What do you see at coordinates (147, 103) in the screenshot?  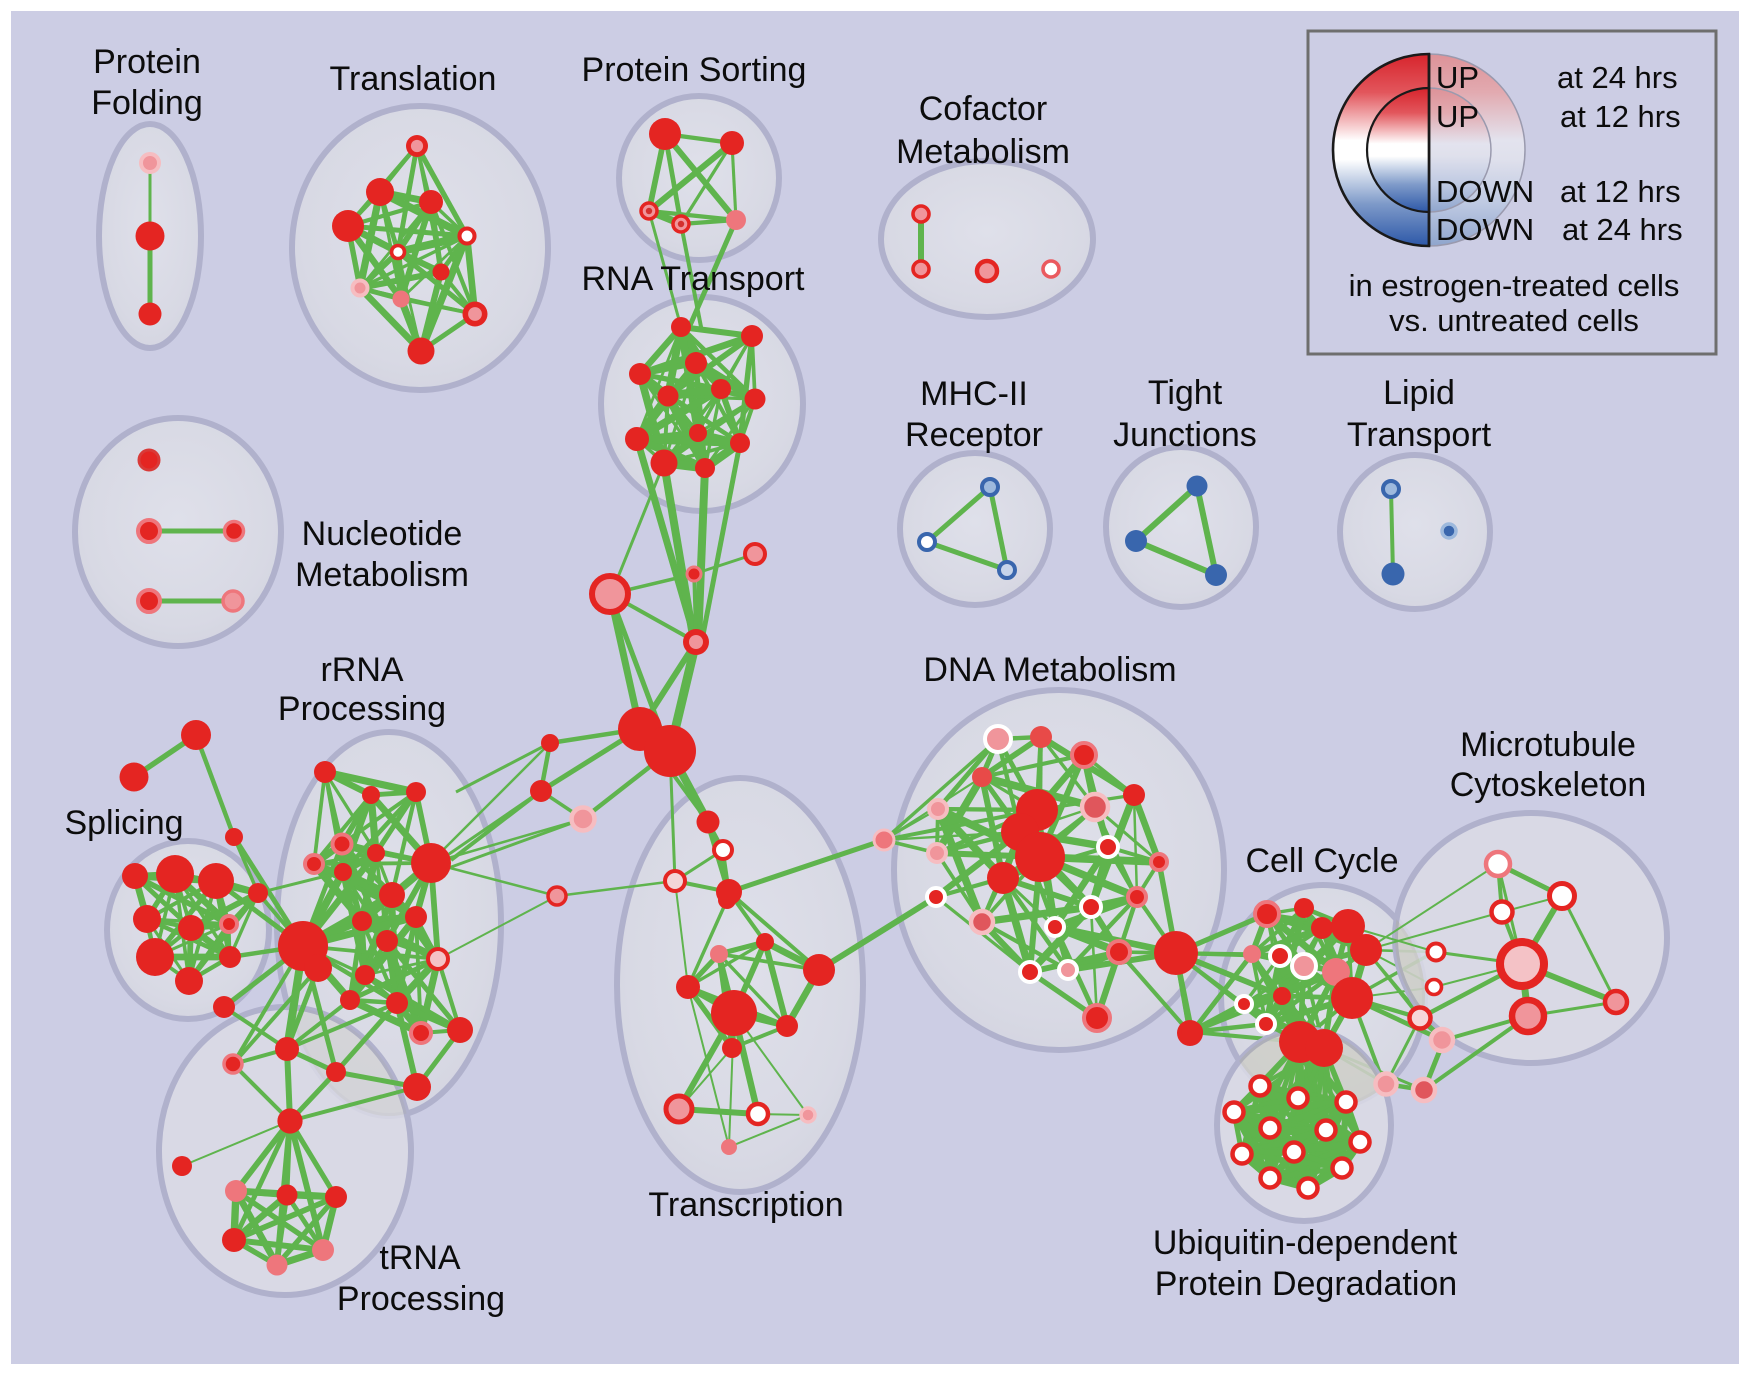 I see `svg-text: Folding` at bounding box center [147, 103].